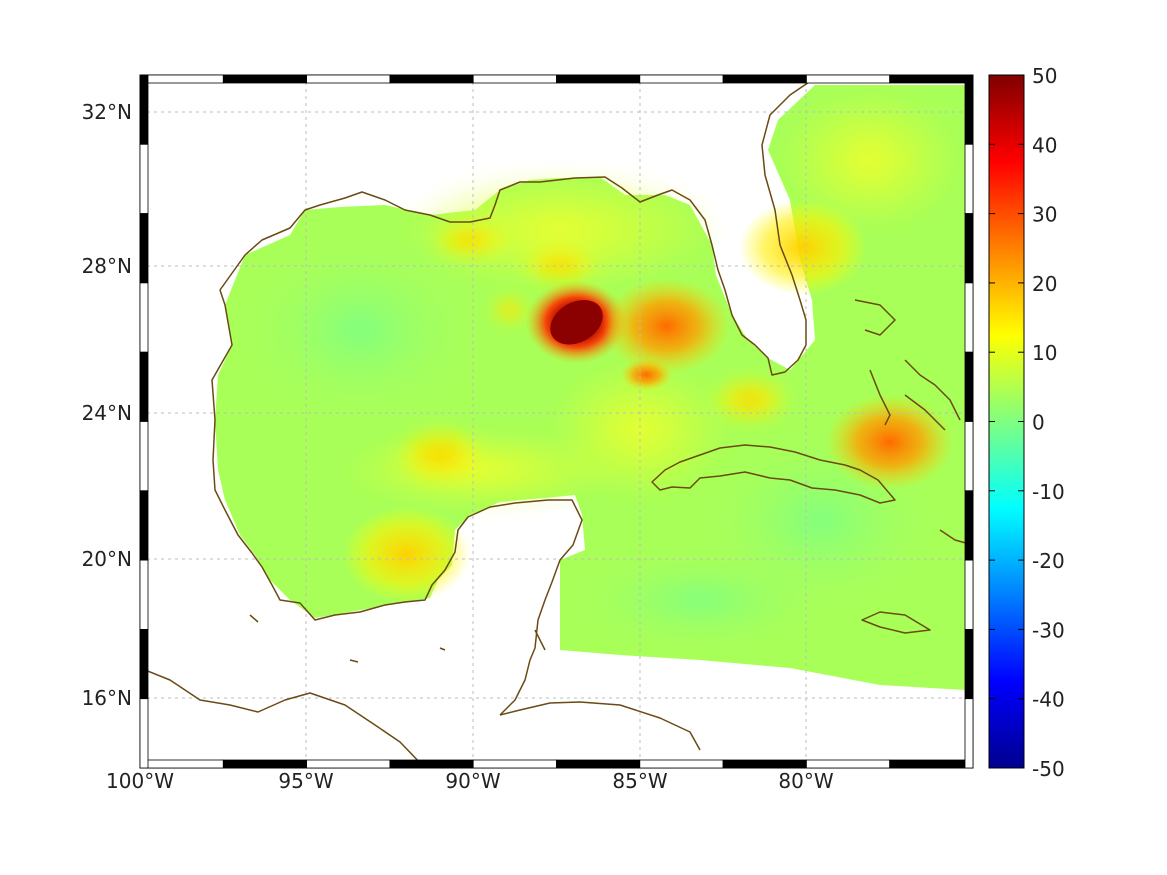 The image size is (1167, 875). What do you see at coordinates (805, 781) in the screenshot?
I see `lon-label-80w: 80°W` at bounding box center [805, 781].